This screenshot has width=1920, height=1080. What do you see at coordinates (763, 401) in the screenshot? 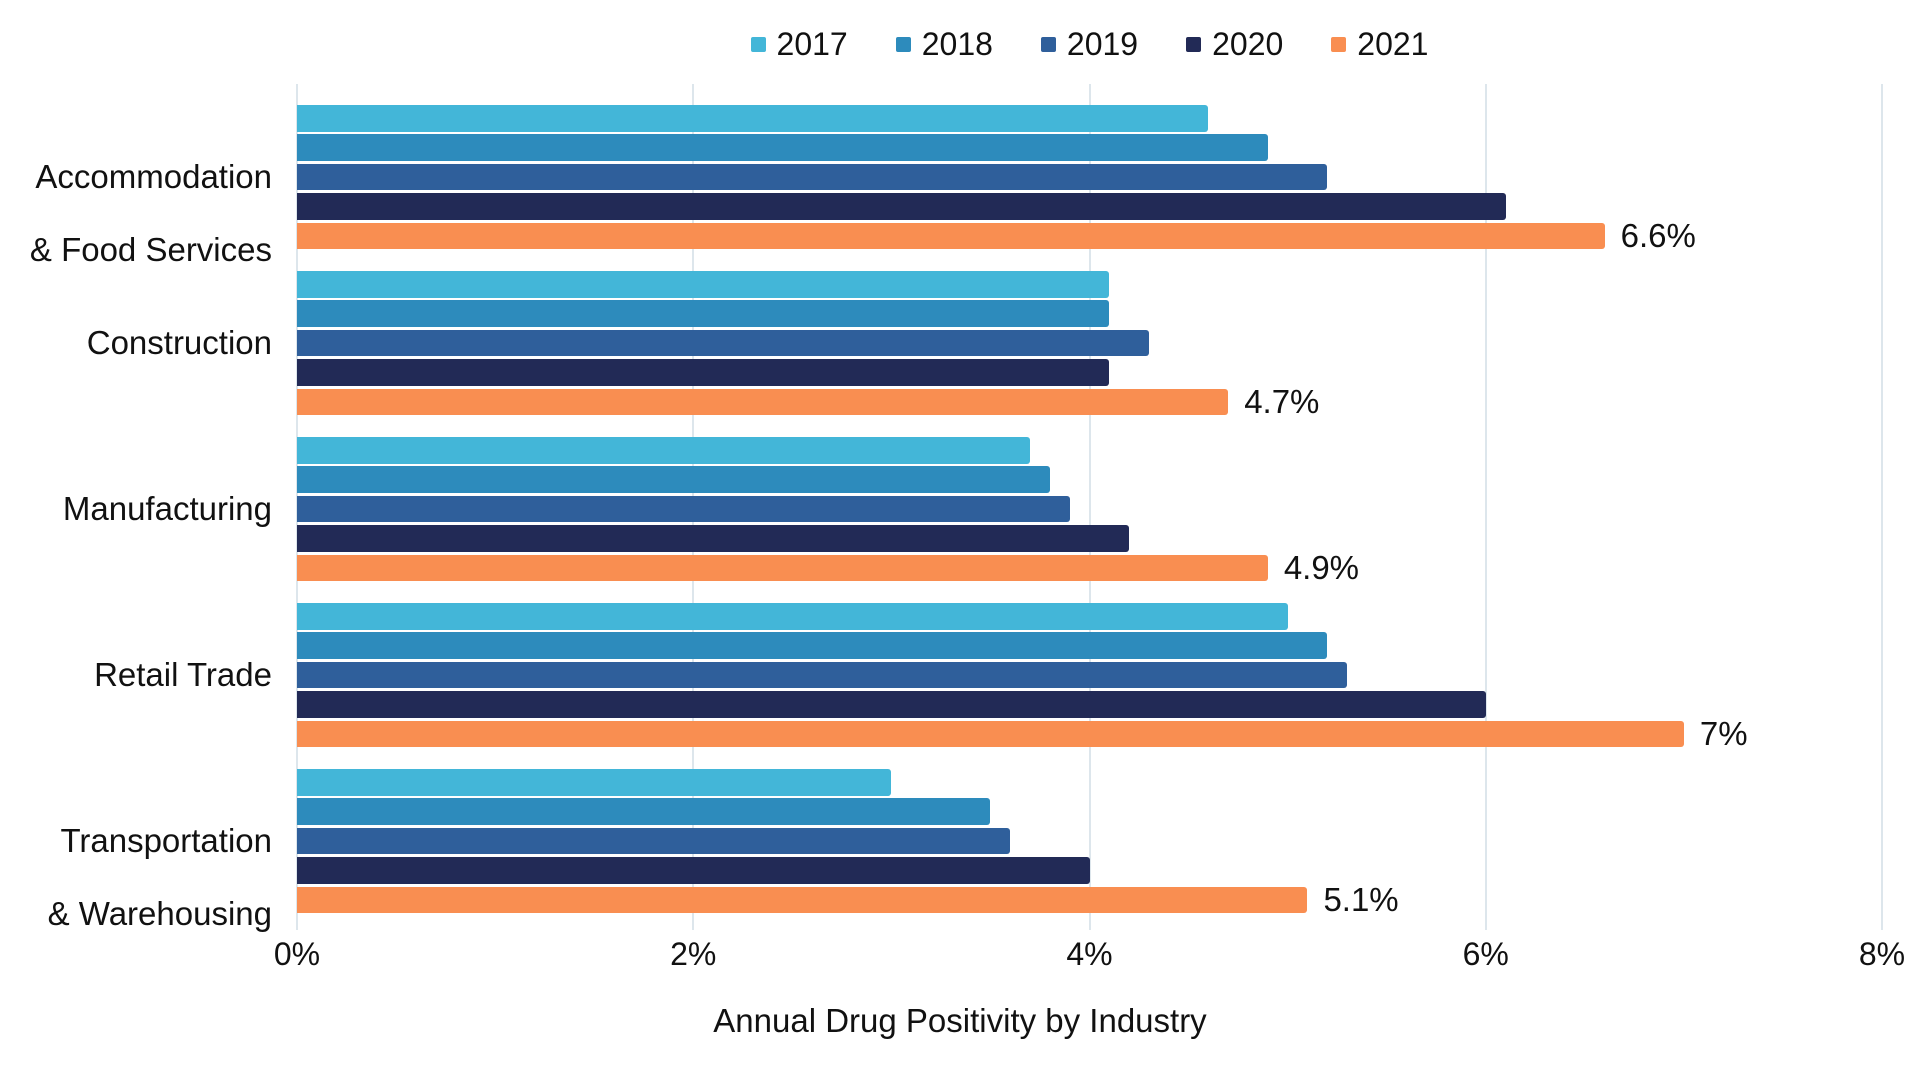
I see `bar-2021-construction` at bounding box center [763, 401].